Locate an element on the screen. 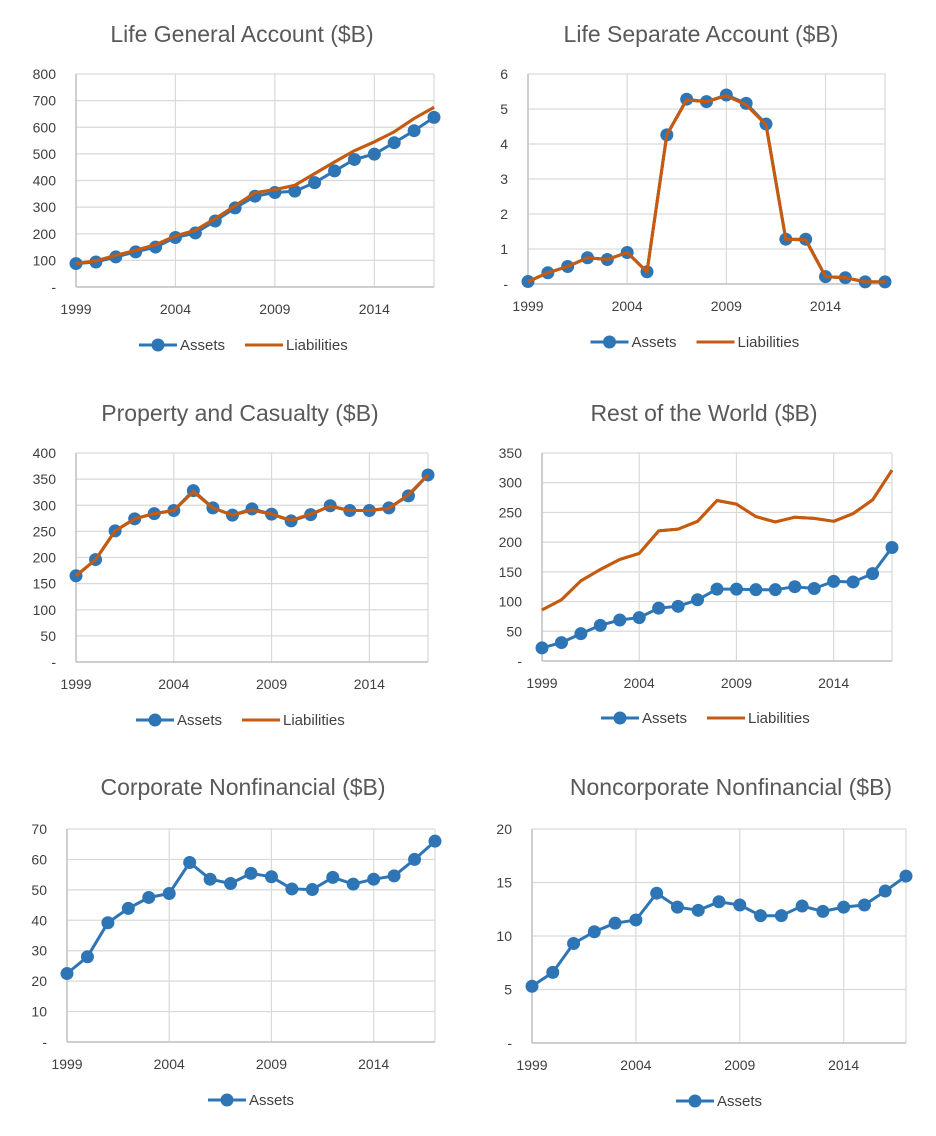  y-tick-label: 10 is located at coordinates (39, 1012).